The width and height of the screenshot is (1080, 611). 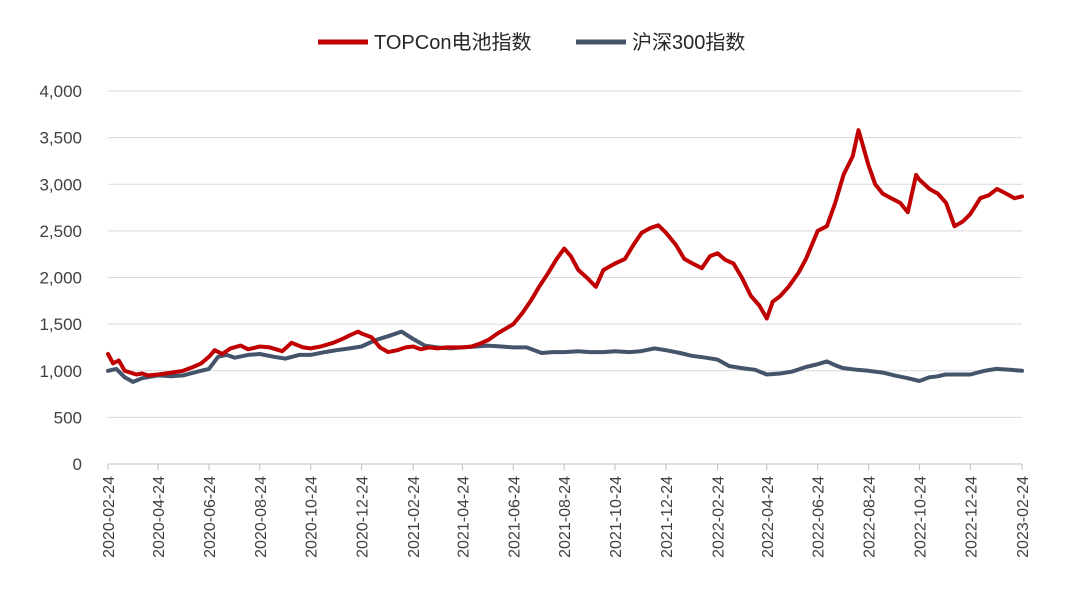 I want to click on x-tick-label: 2022-04-24, so click(x=768, y=517).